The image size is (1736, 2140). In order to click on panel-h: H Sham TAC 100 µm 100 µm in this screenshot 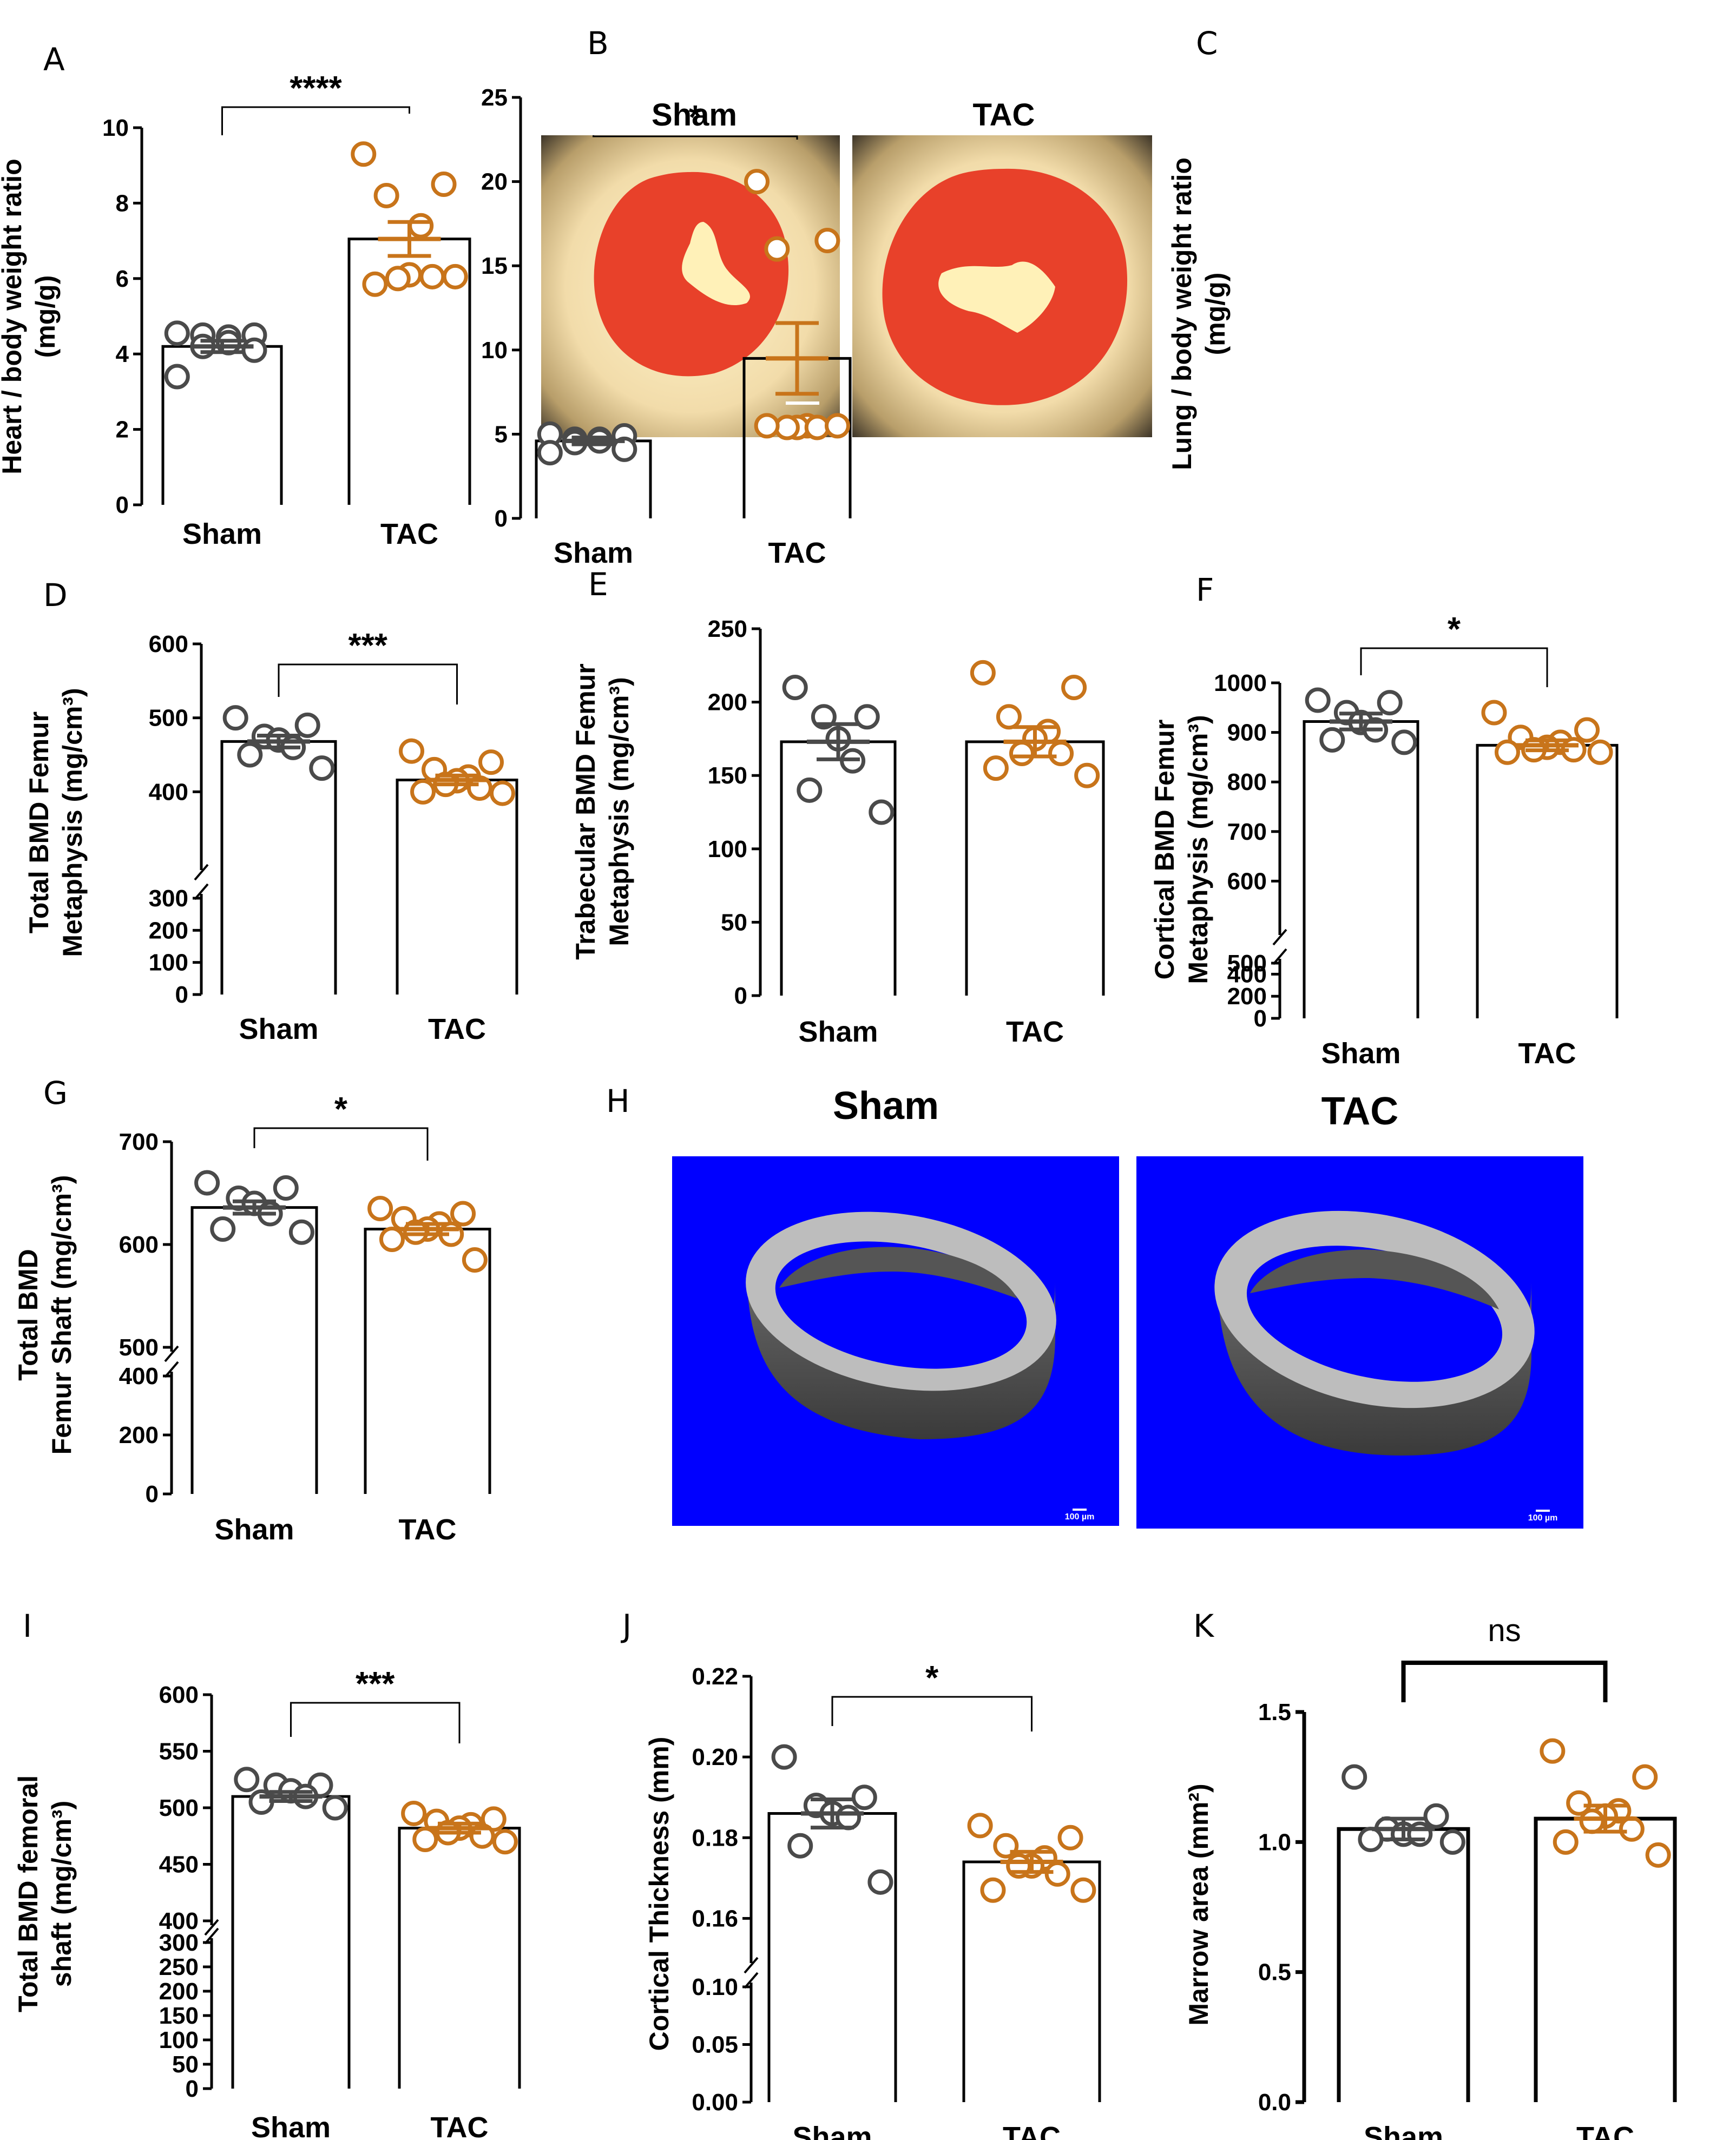, I will do `click(1095, 1306)`.